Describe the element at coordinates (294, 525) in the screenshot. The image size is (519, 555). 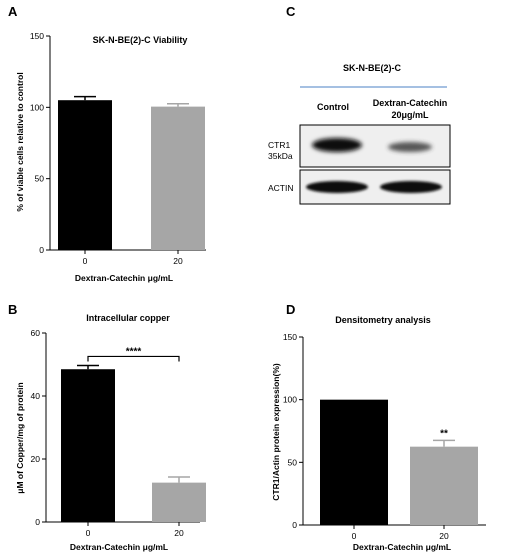
I see `chart-d-ytick-label-0: 0` at that location.